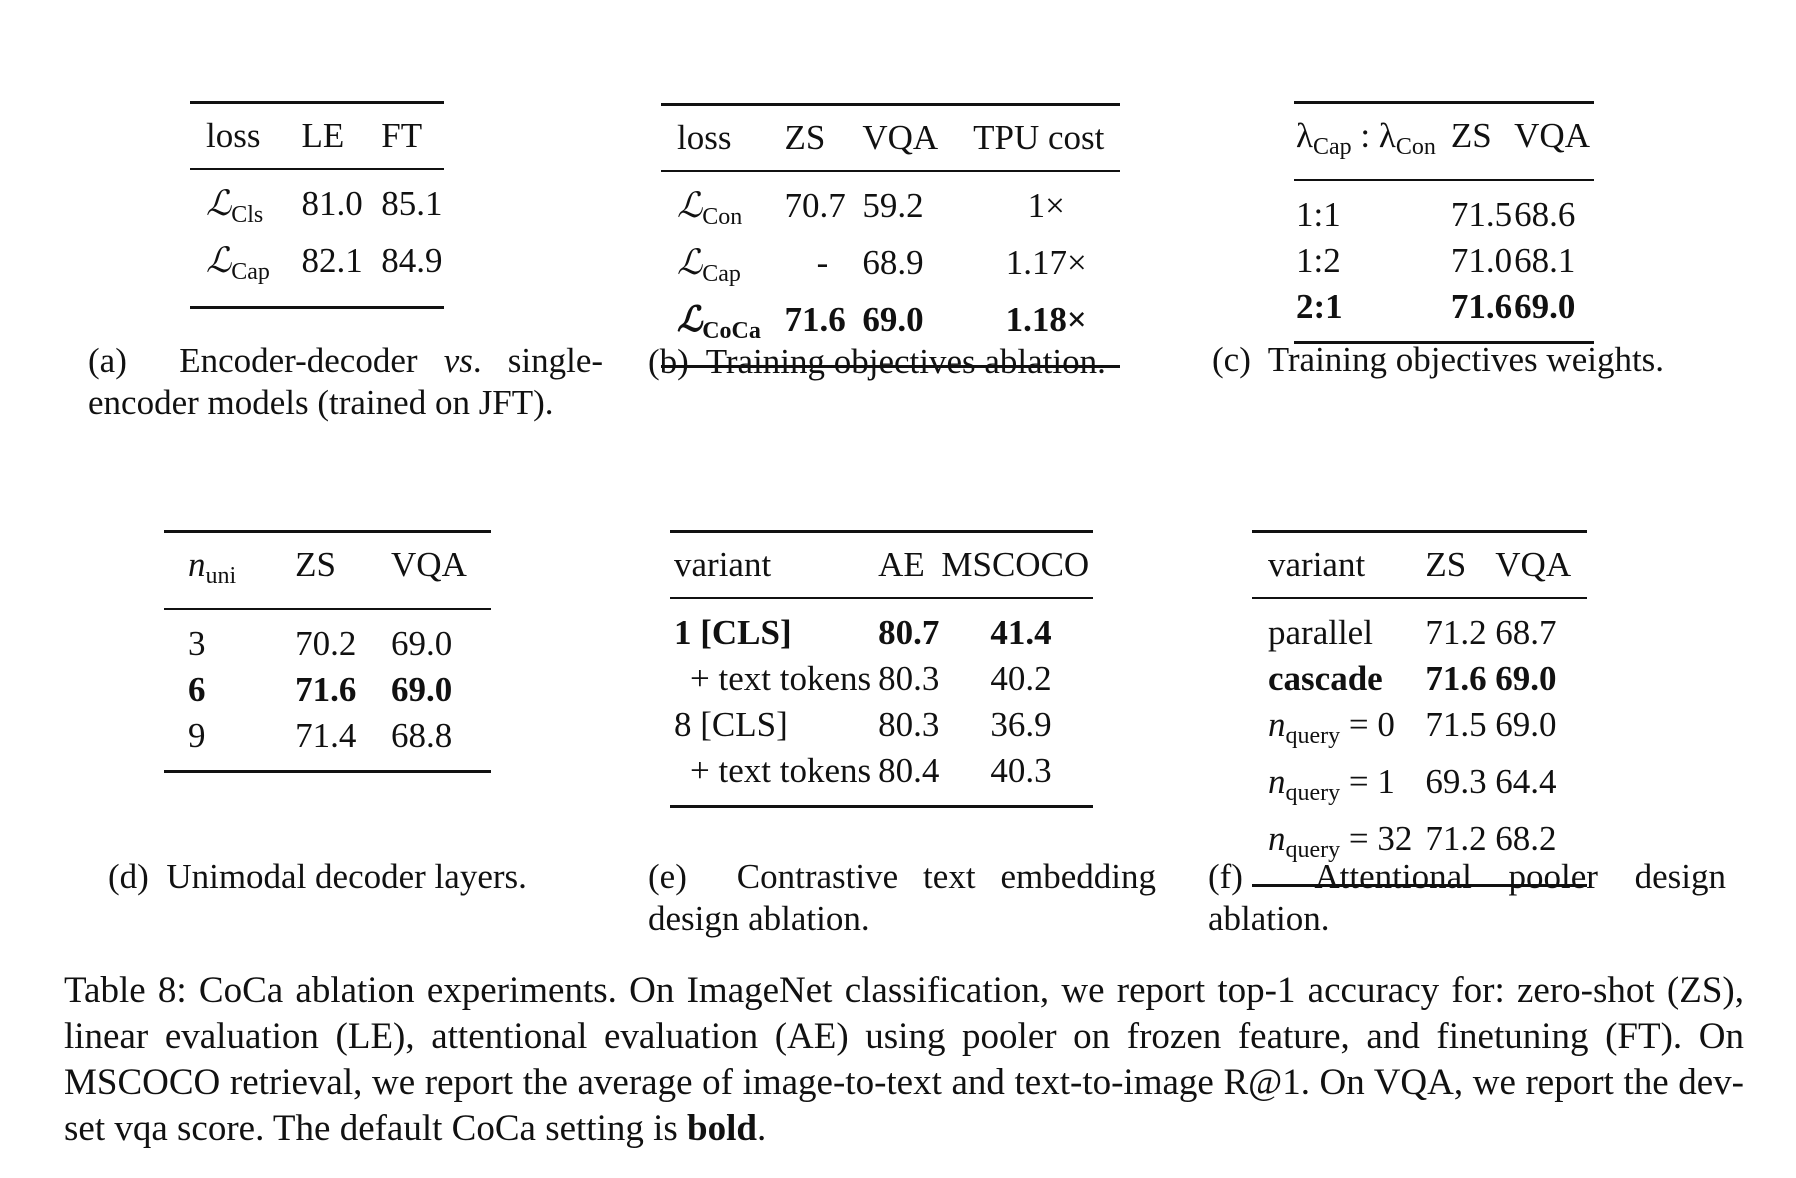  What do you see at coordinates (1365, 135) in the screenshot?
I see `ratio-colon: :` at bounding box center [1365, 135].